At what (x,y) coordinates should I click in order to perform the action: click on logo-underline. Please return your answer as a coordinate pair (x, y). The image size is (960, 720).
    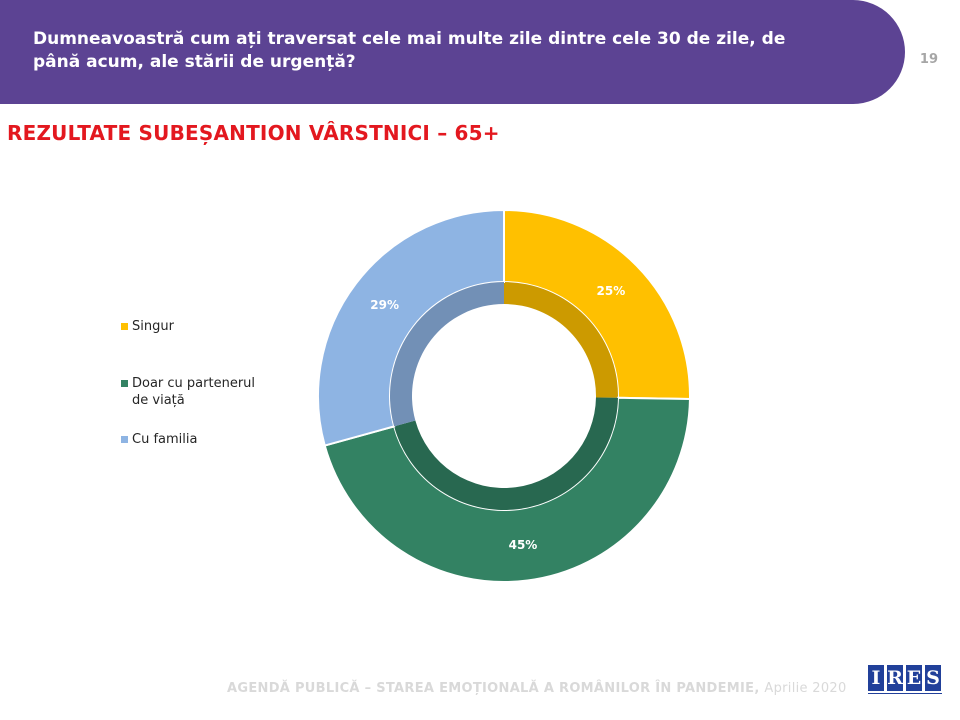
    Looking at the image, I should click on (905, 695).